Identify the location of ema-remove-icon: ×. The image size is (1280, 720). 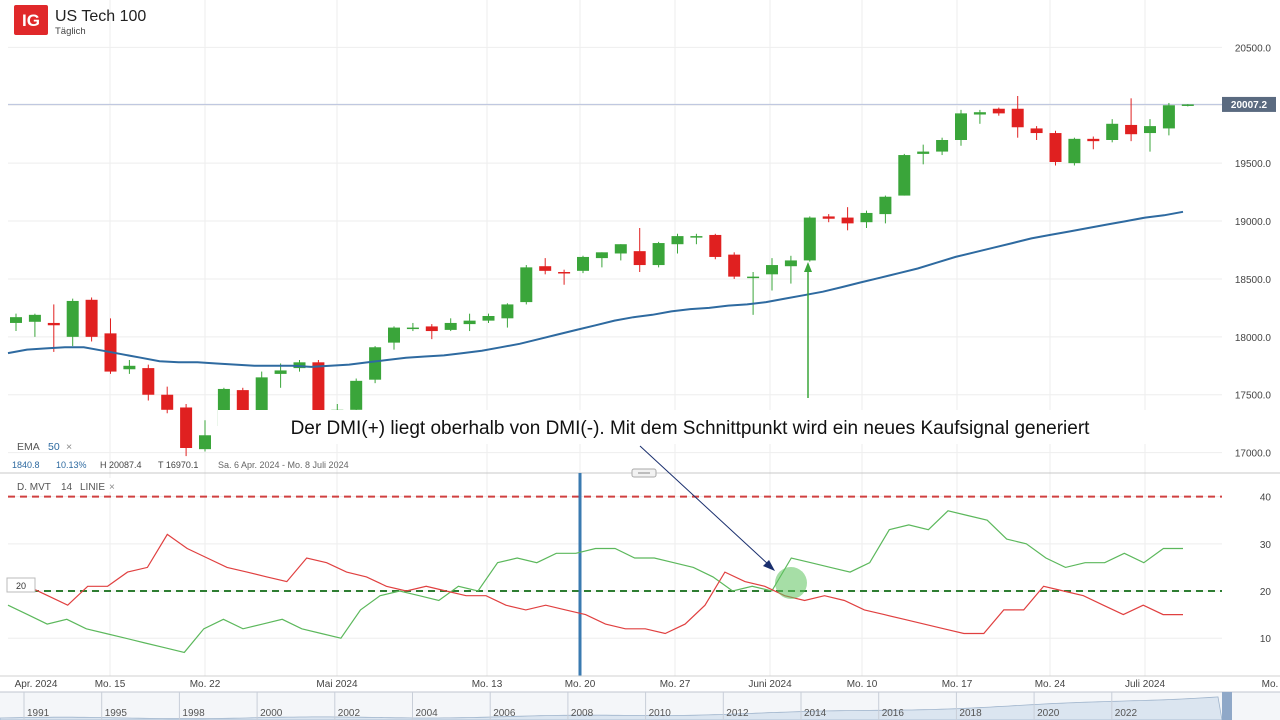
(69, 447).